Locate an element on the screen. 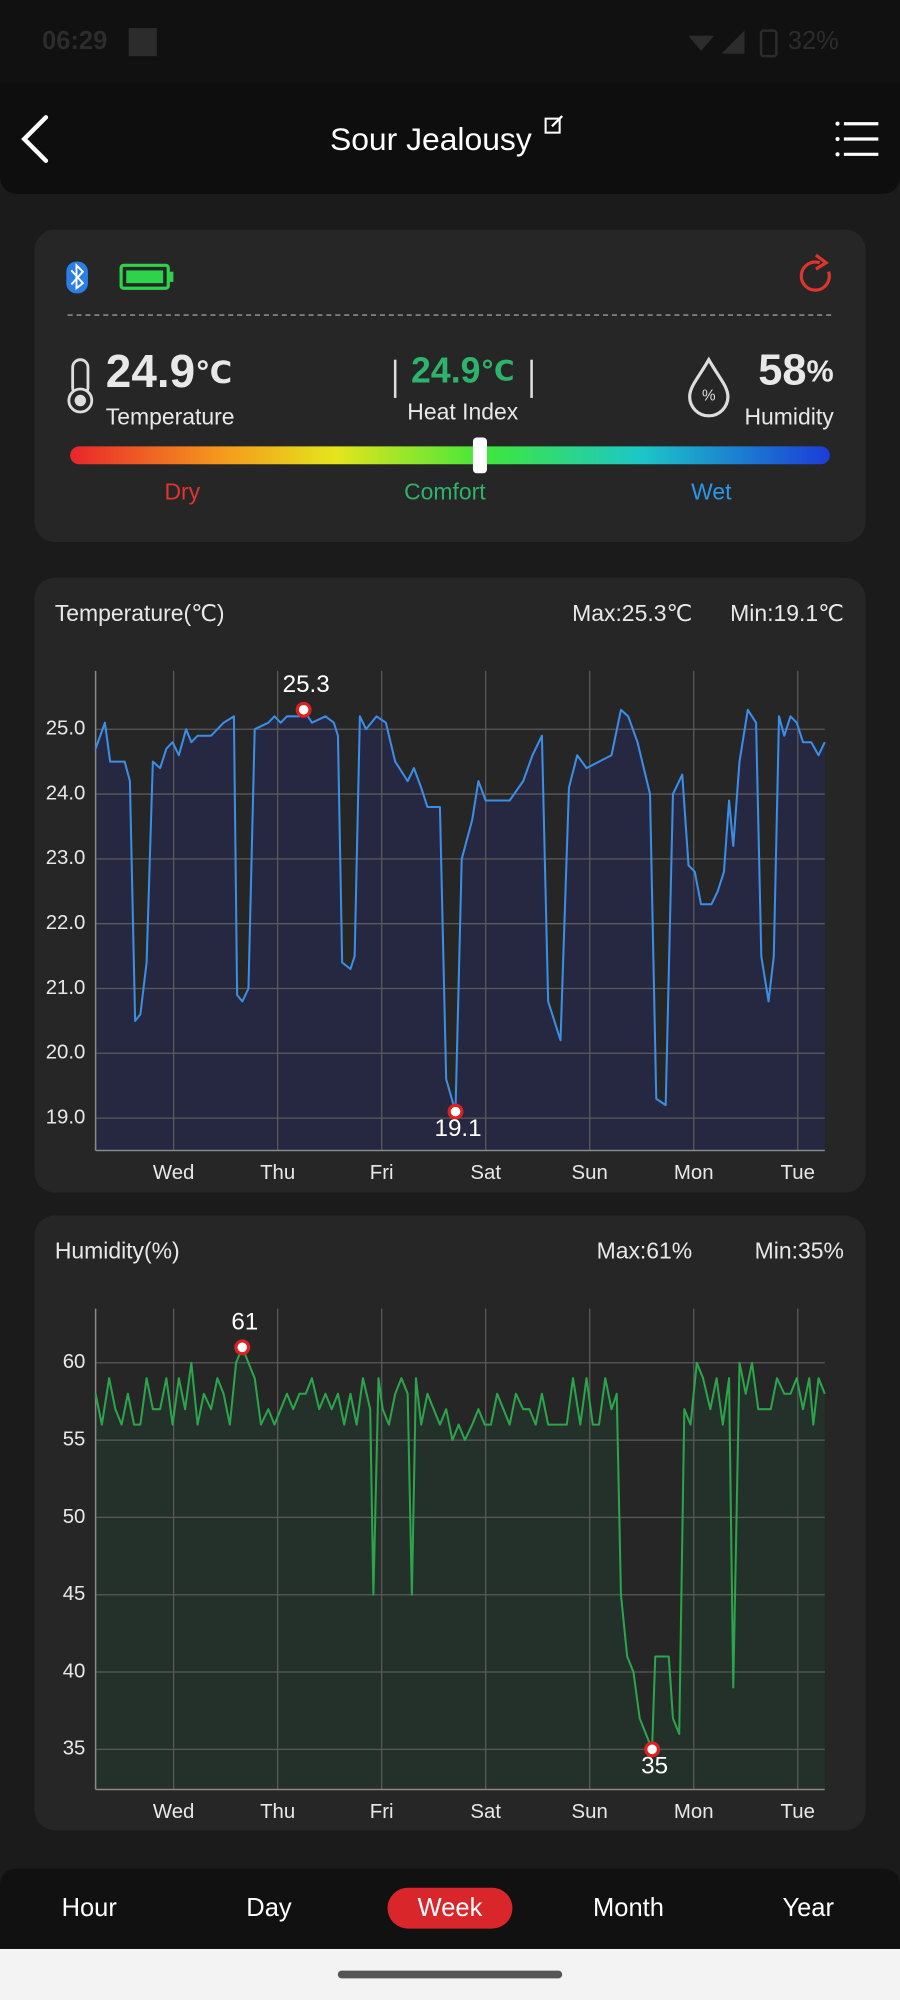 The height and width of the screenshot is (2000, 900). edit-button is located at coordinates (553, 124).